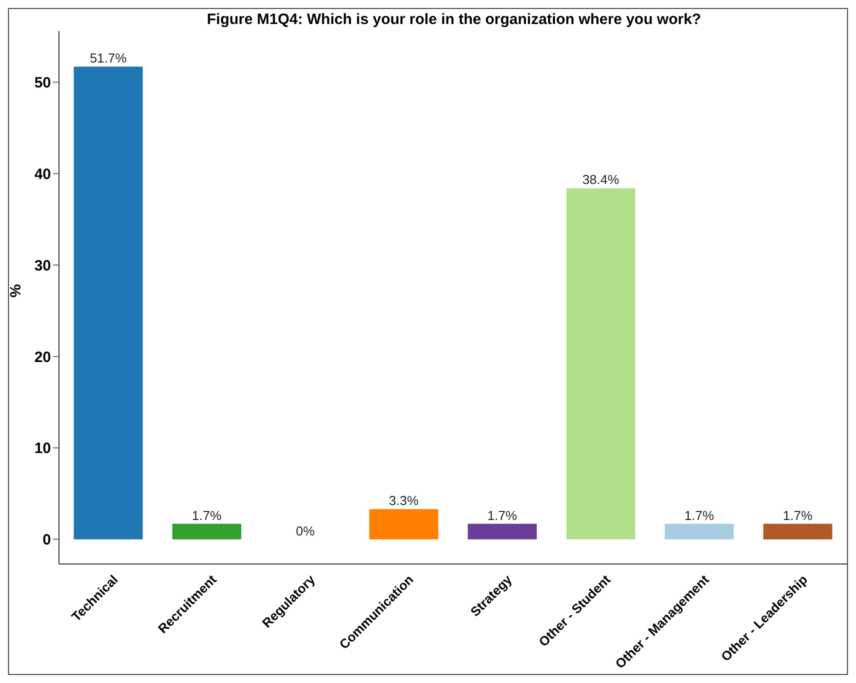  What do you see at coordinates (42, 83) in the screenshot?
I see `y-tick-label: 50` at bounding box center [42, 83].